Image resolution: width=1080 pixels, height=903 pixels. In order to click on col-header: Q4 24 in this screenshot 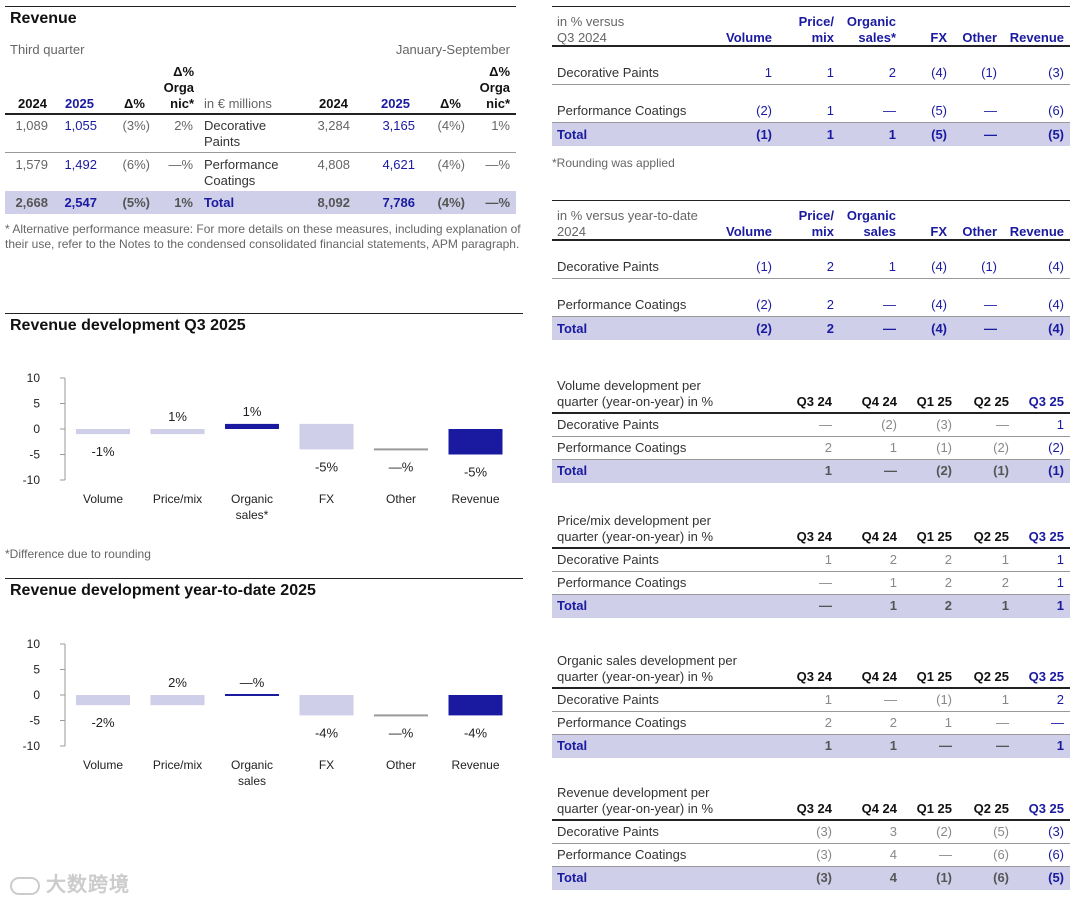, I will do `click(879, 808)`.